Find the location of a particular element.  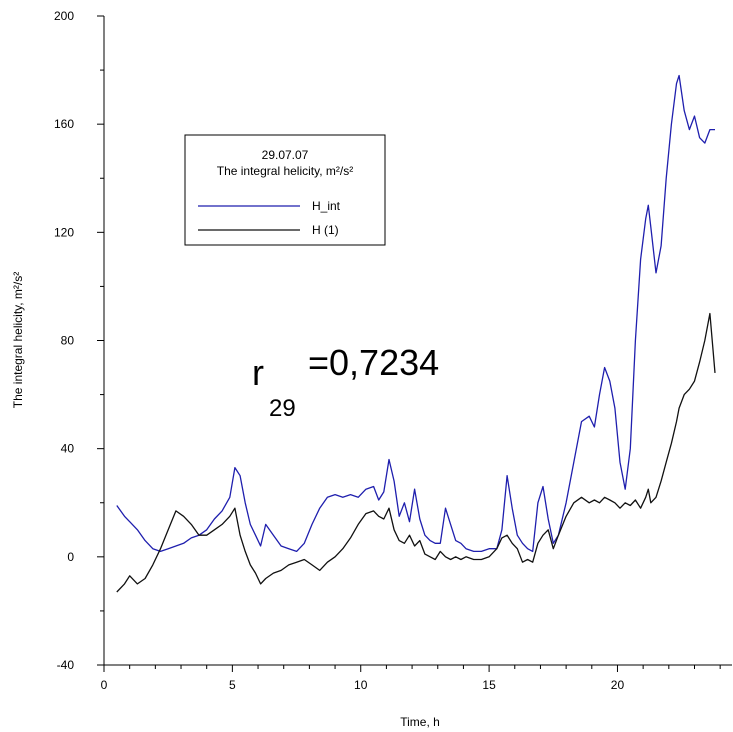

correlation-annotation: r 29 =0,7234 is located at coordinates (345, 382).